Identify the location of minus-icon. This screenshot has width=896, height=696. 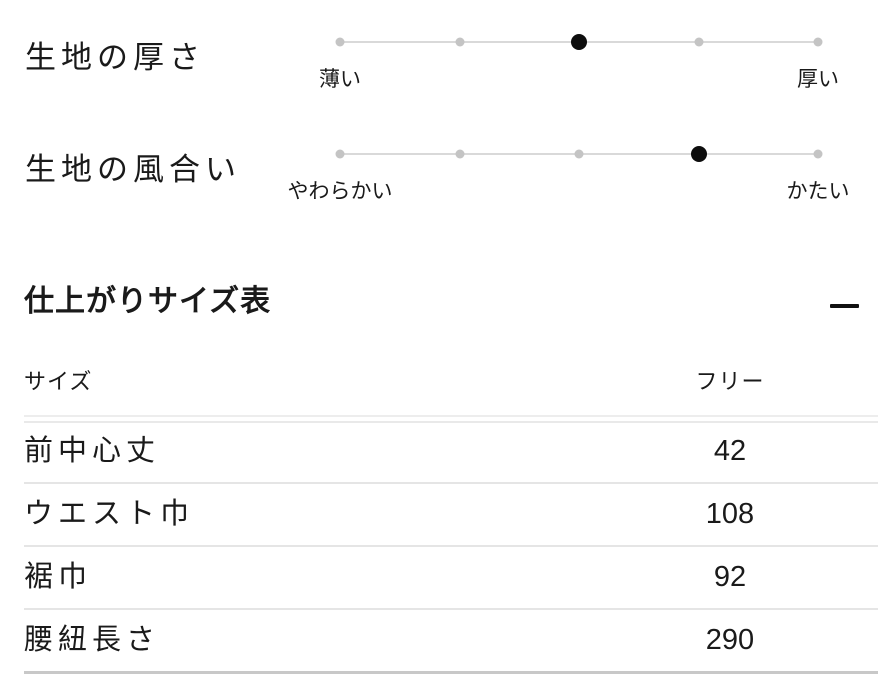
(844, 306).